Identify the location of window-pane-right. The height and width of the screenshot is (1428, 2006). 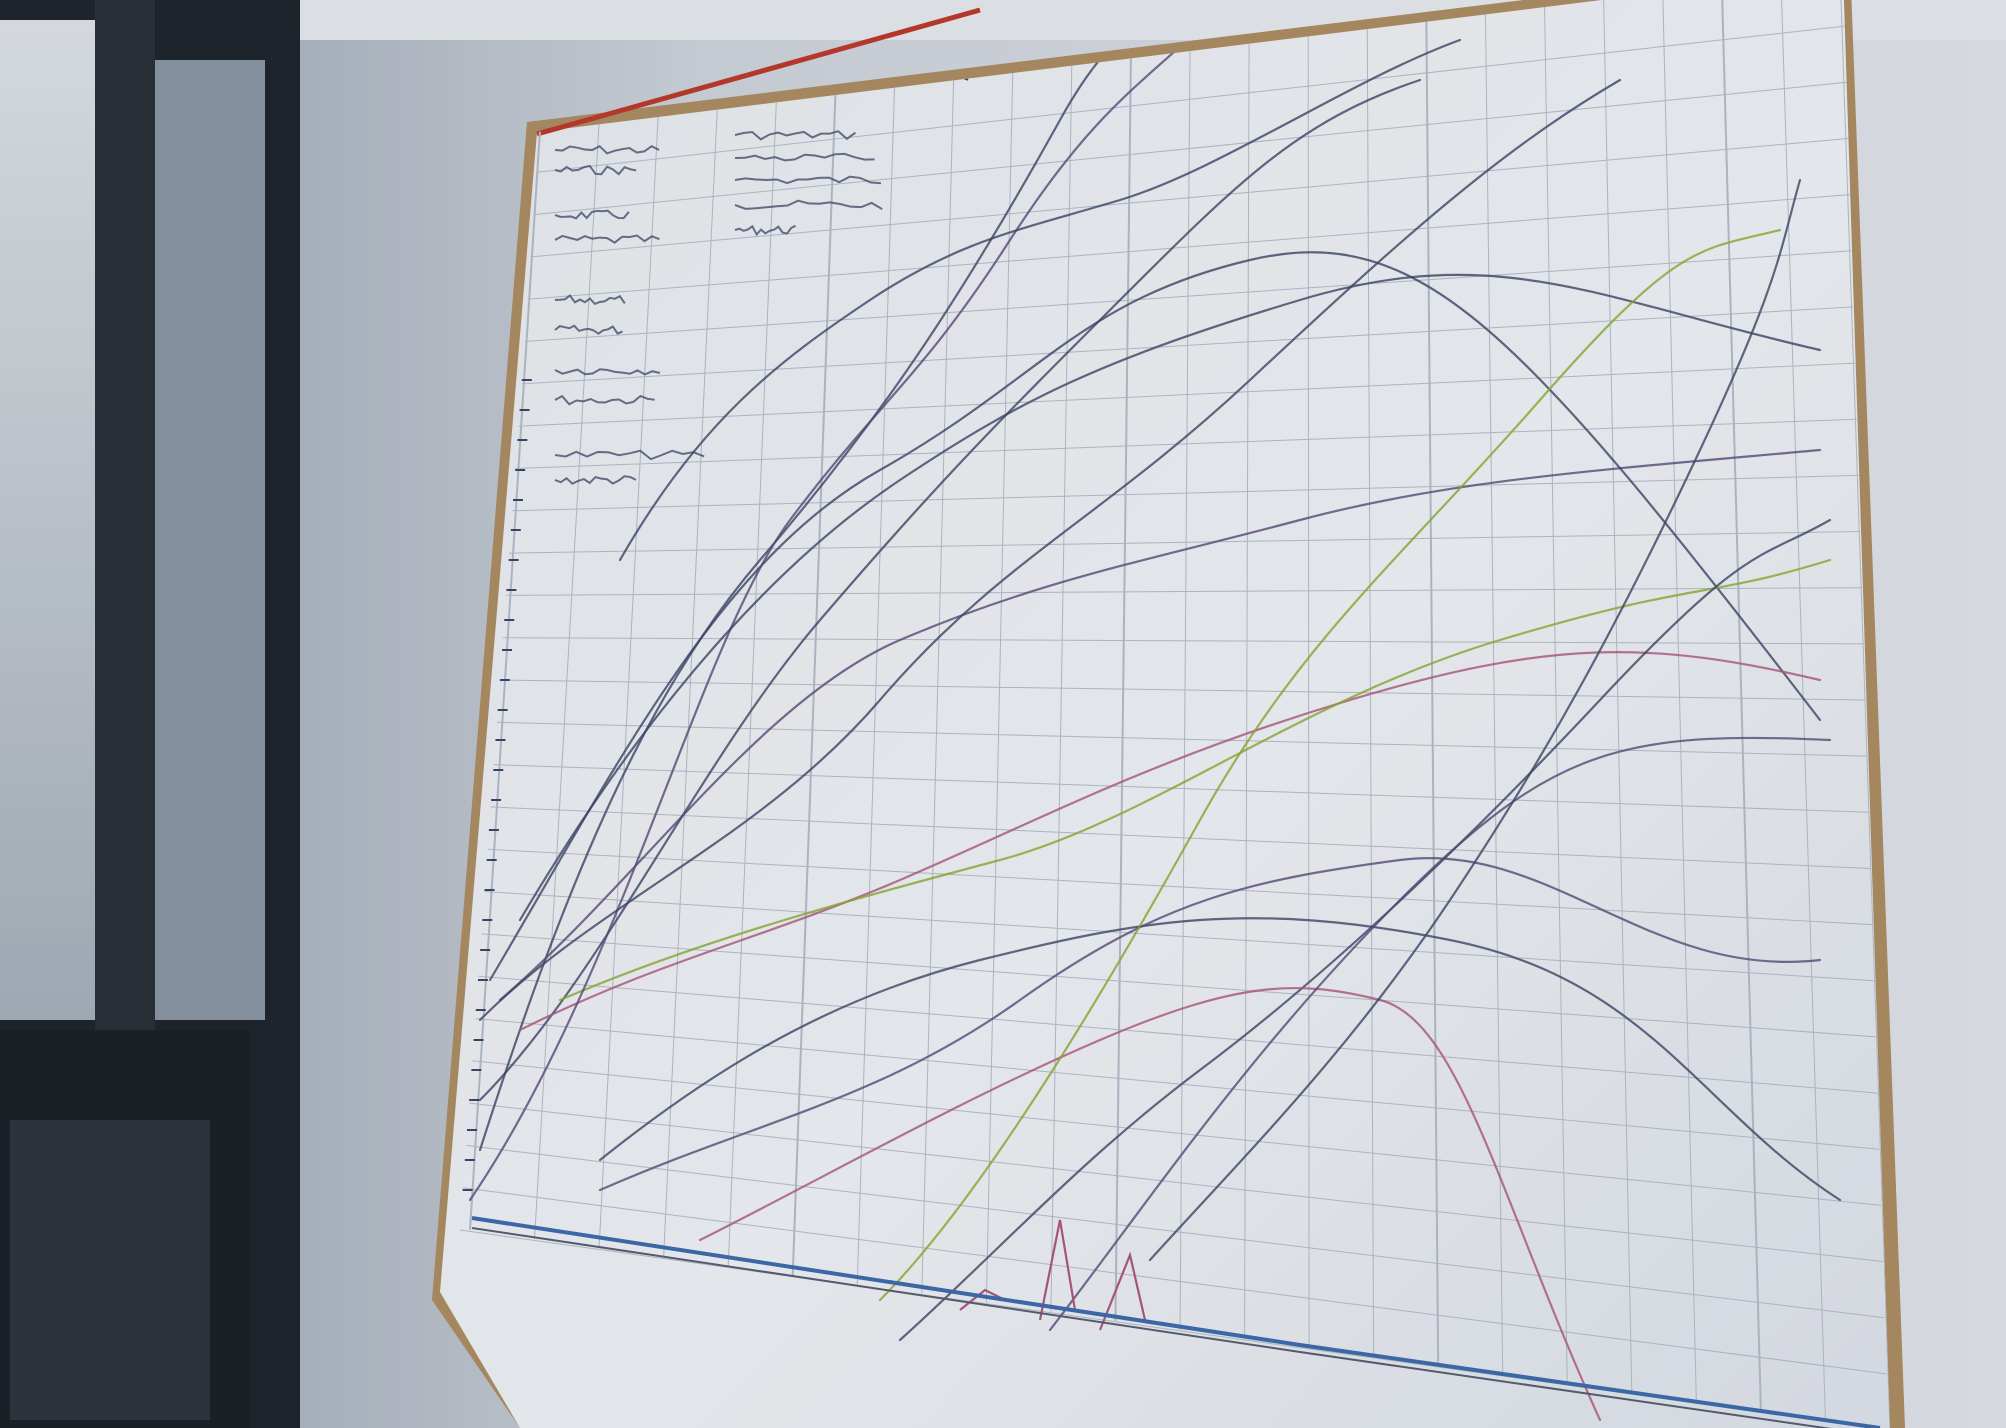
(210, 540).